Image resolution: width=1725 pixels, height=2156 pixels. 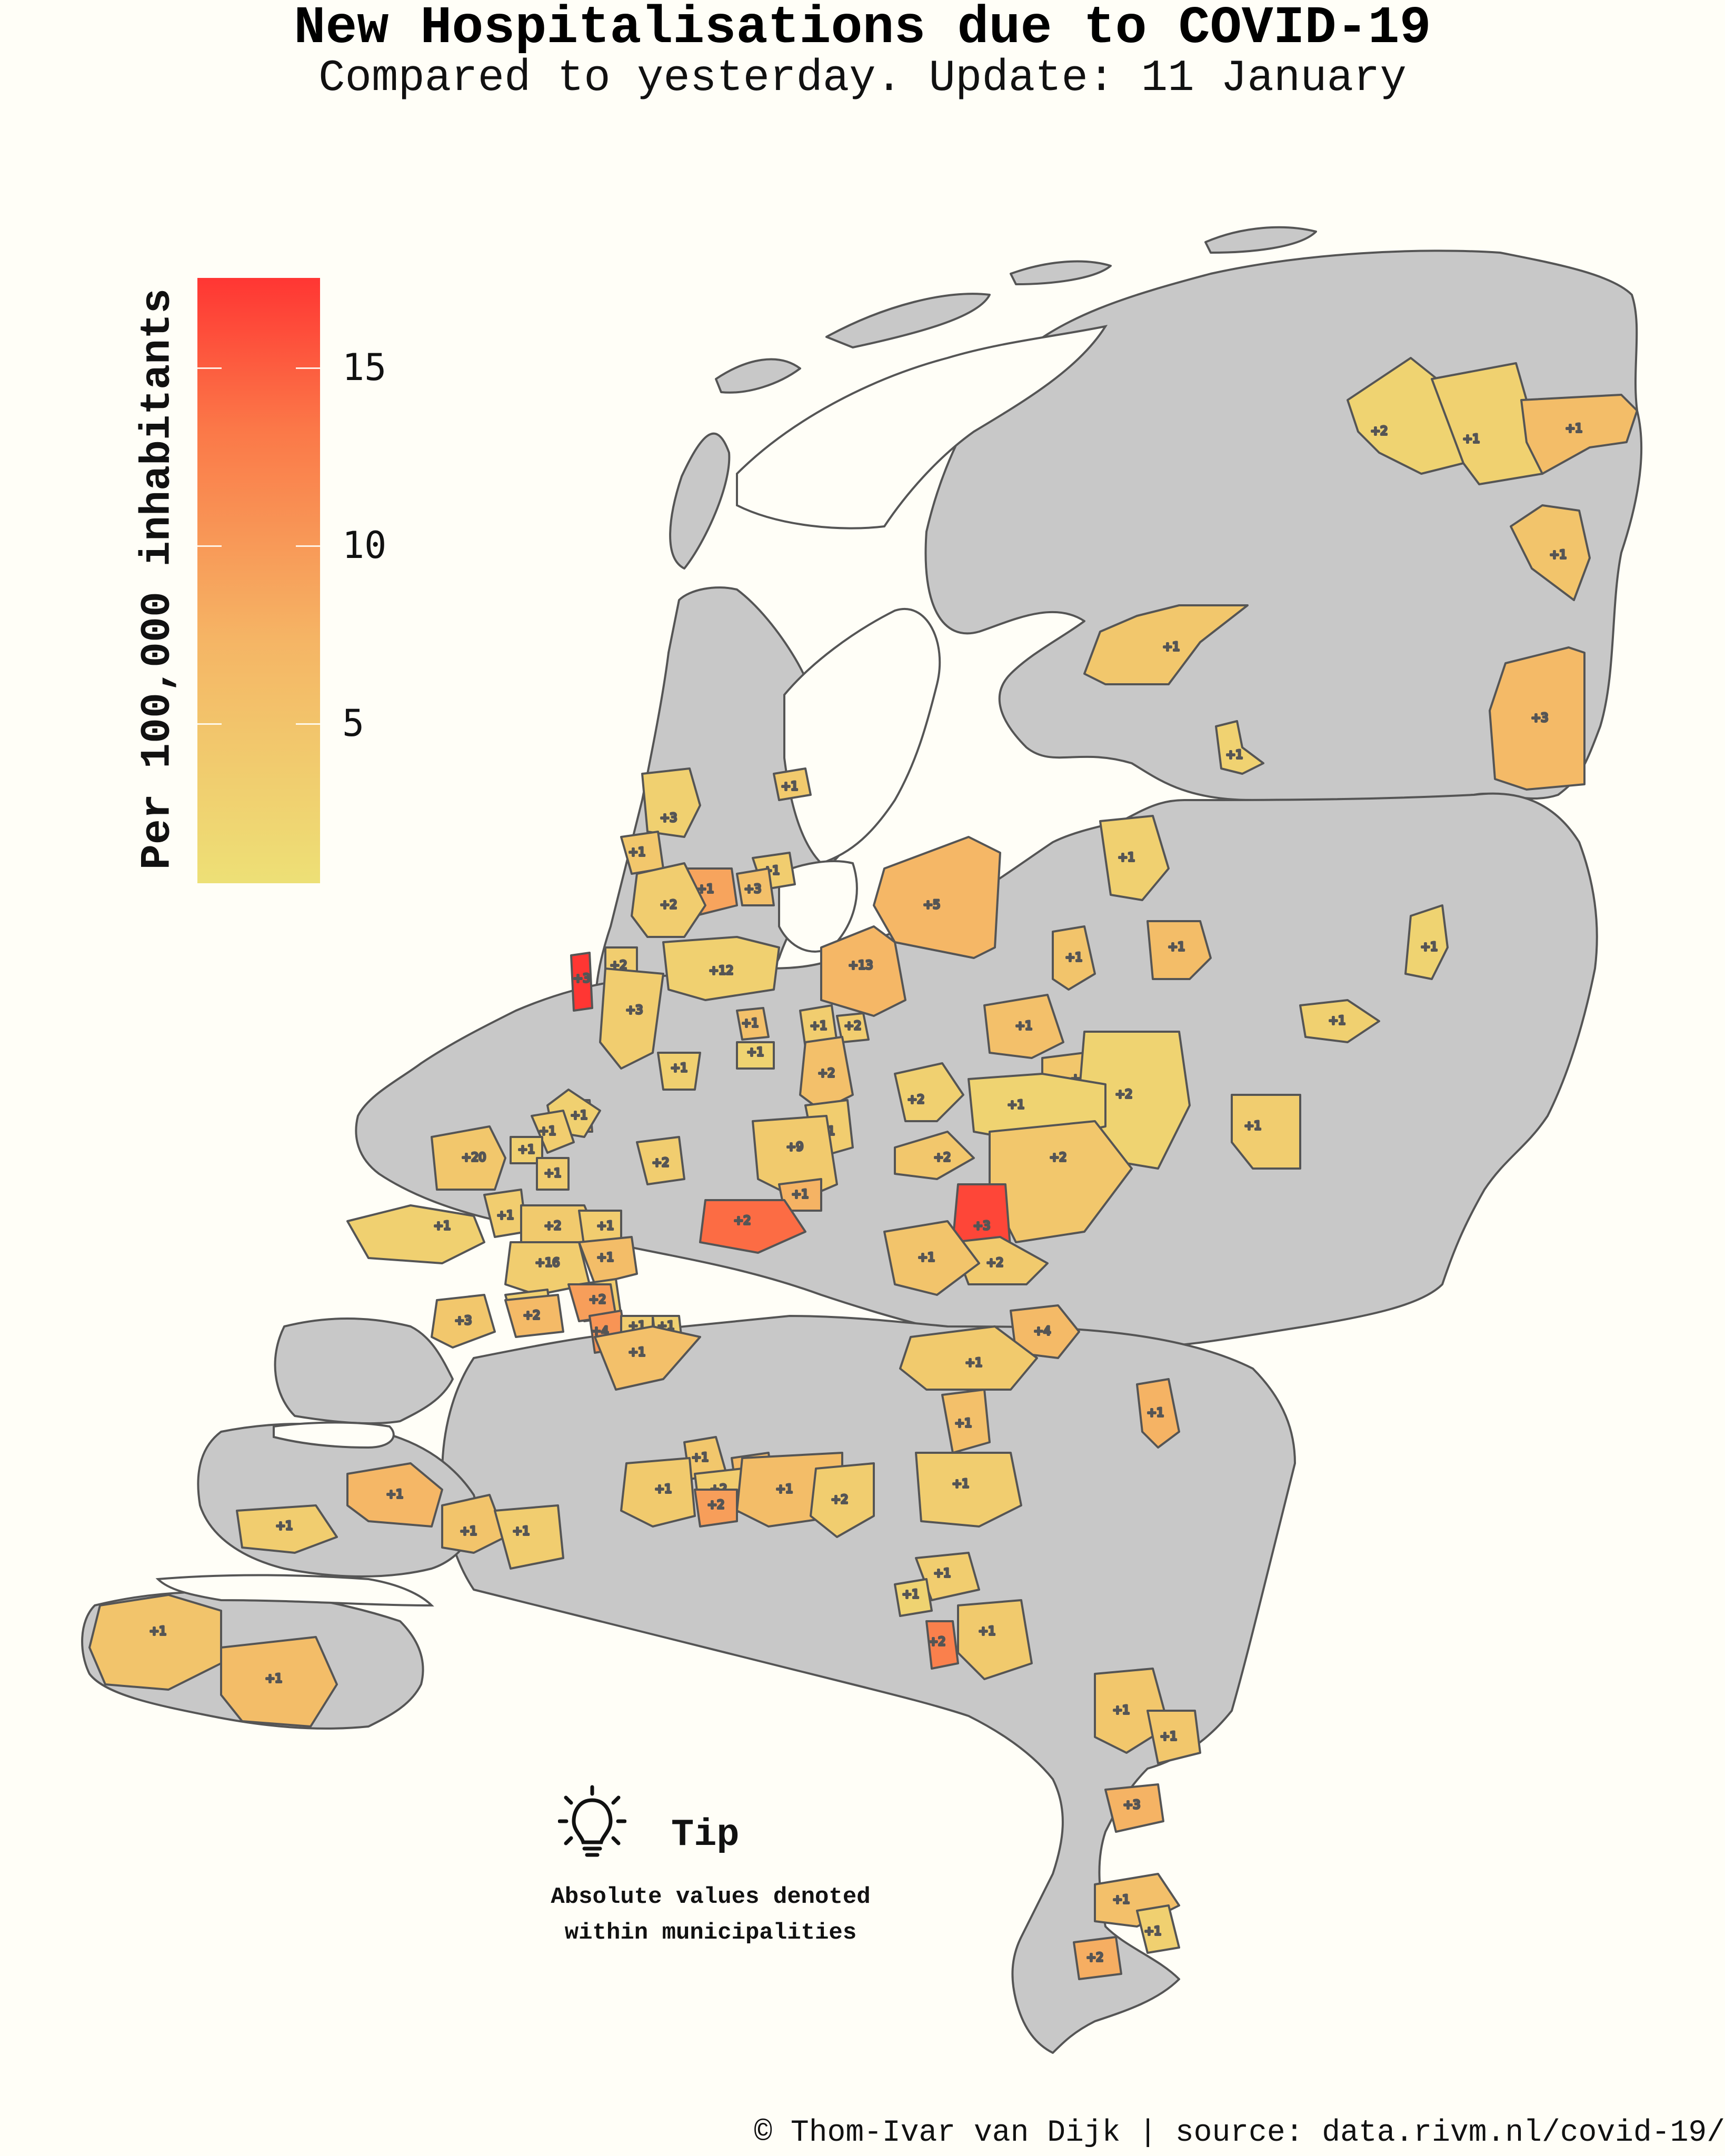 What do you see at coordinates (818, 906) in the screenshot?
I see `markermeer` at bounding box center [818, 906].